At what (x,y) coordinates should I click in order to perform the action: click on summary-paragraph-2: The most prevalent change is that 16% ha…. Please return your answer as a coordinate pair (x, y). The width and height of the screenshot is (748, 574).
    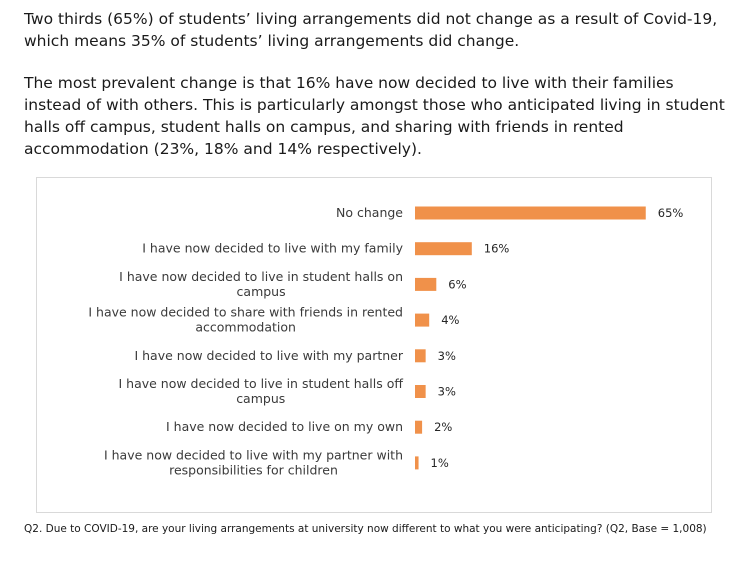
    Looking at the image, I should click on (374, 116).